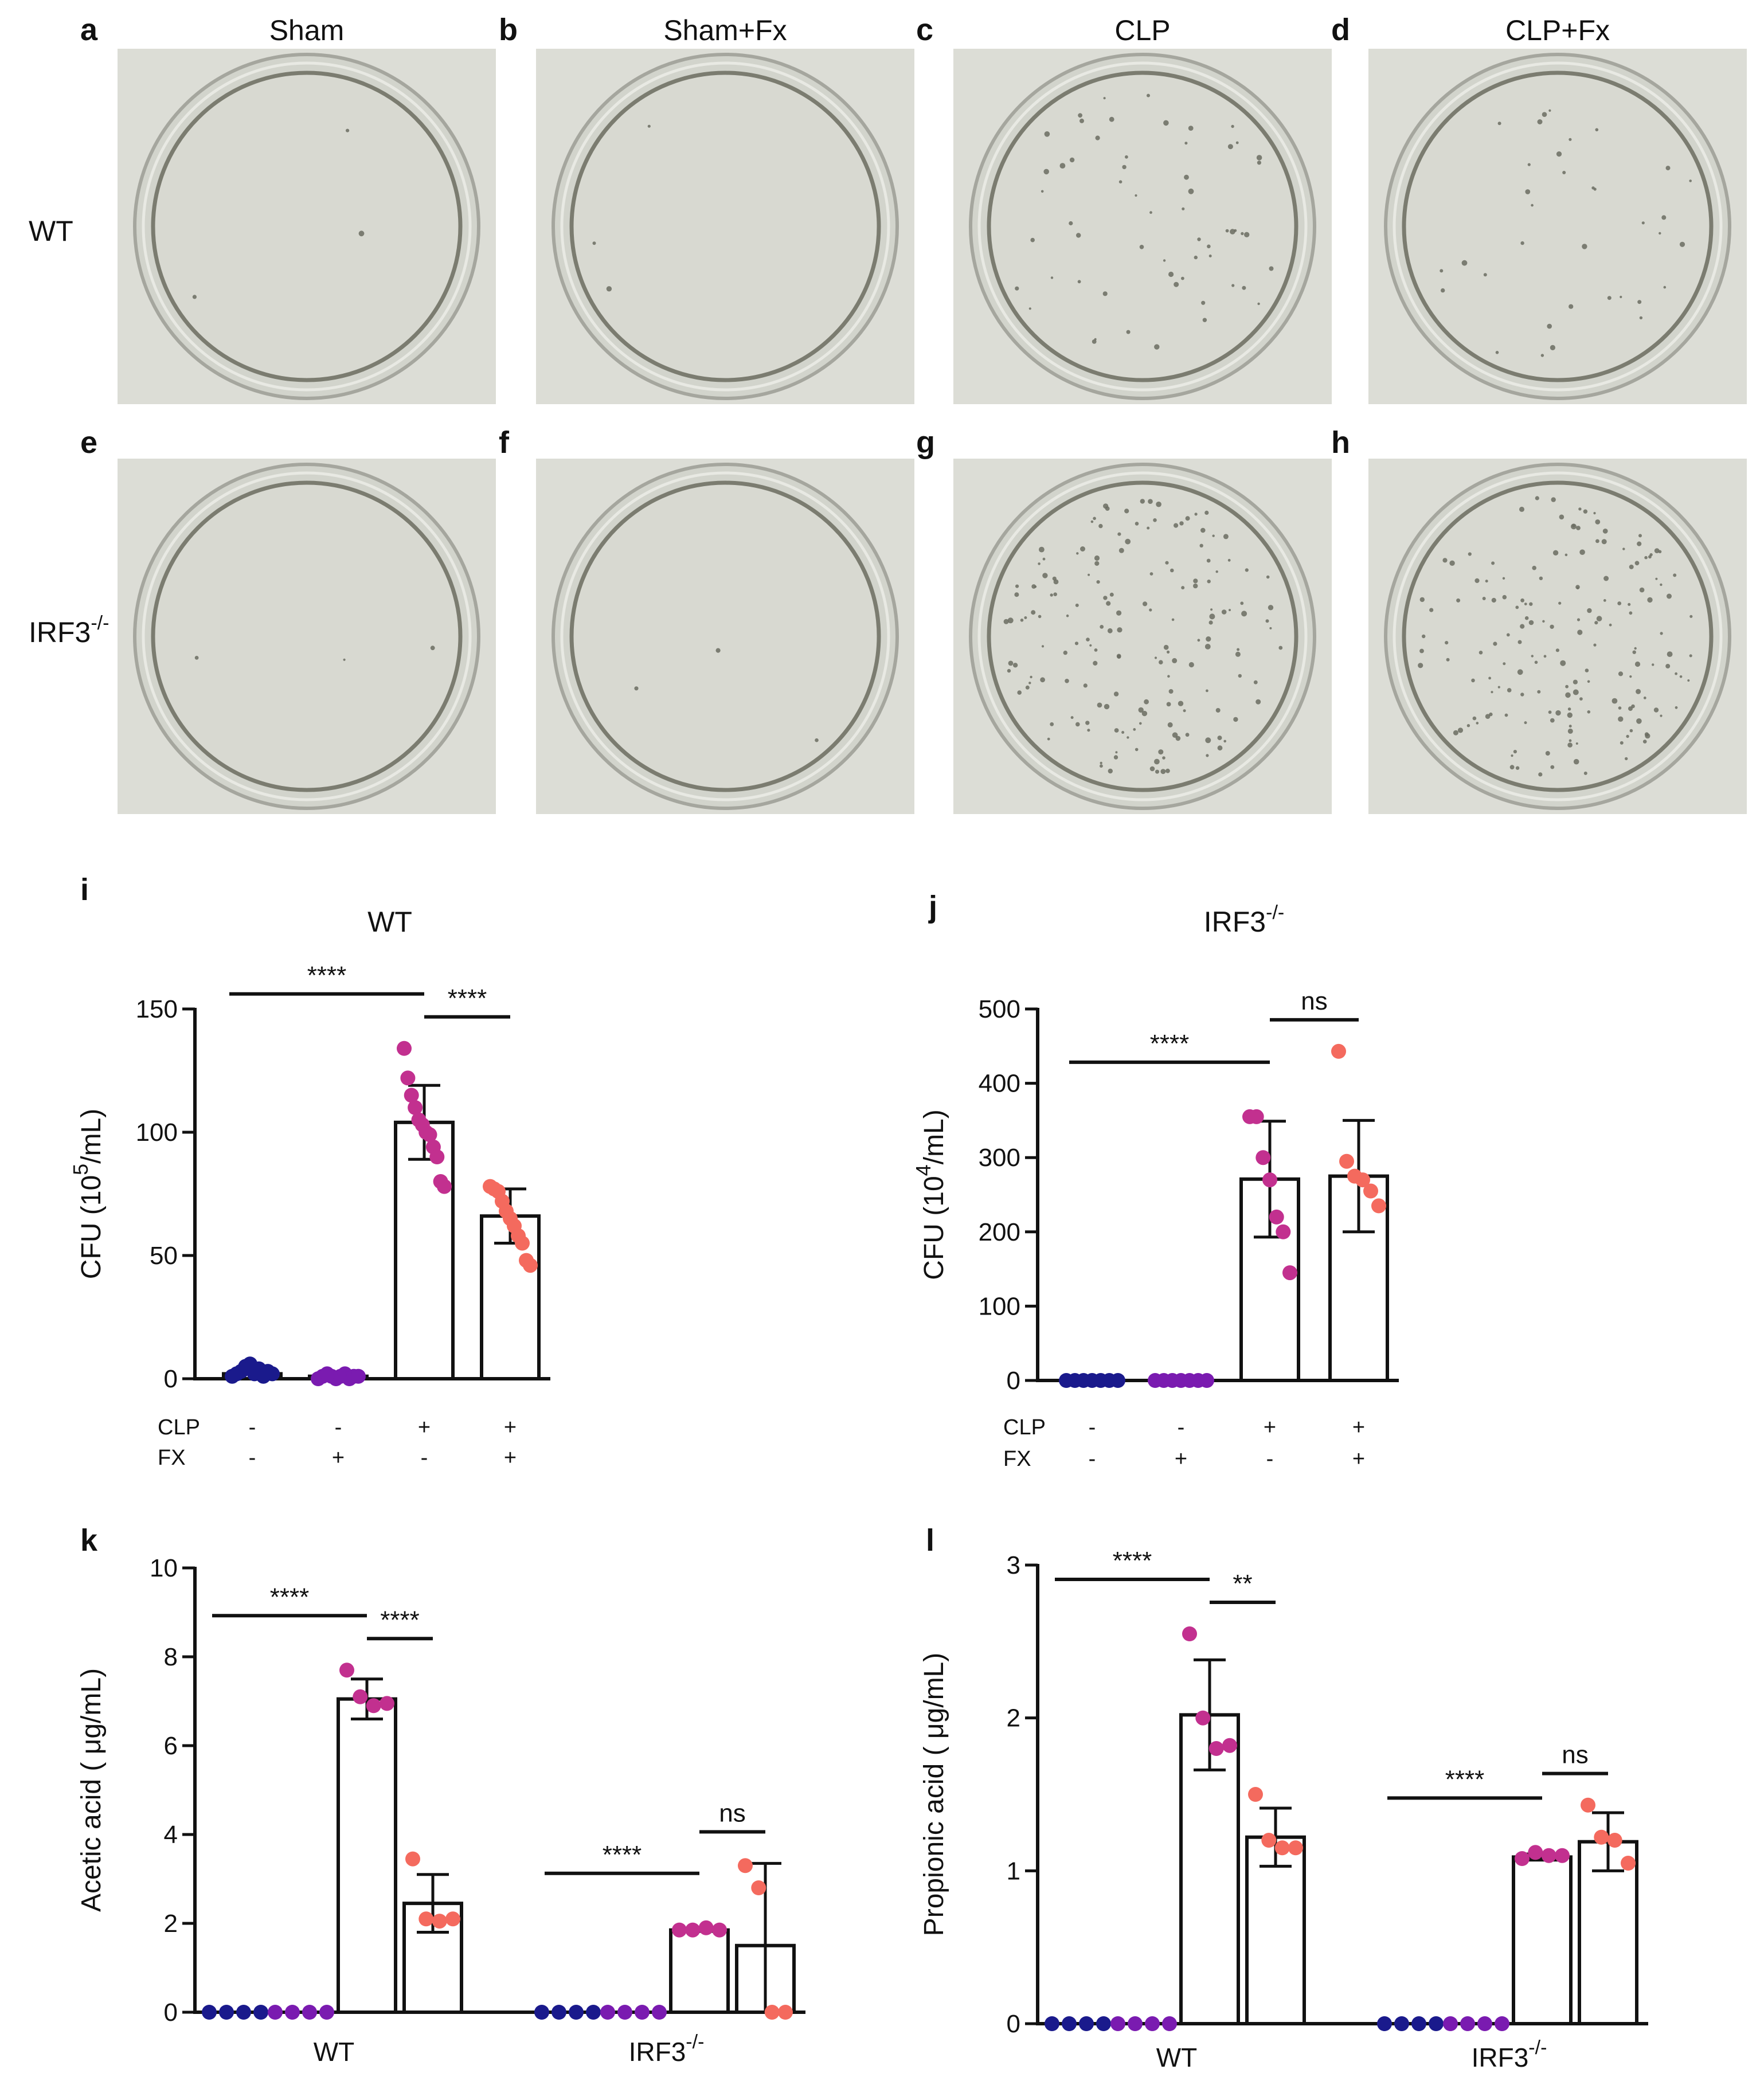  I want to click on y-tick-label: 300, so click(1000, 1158).